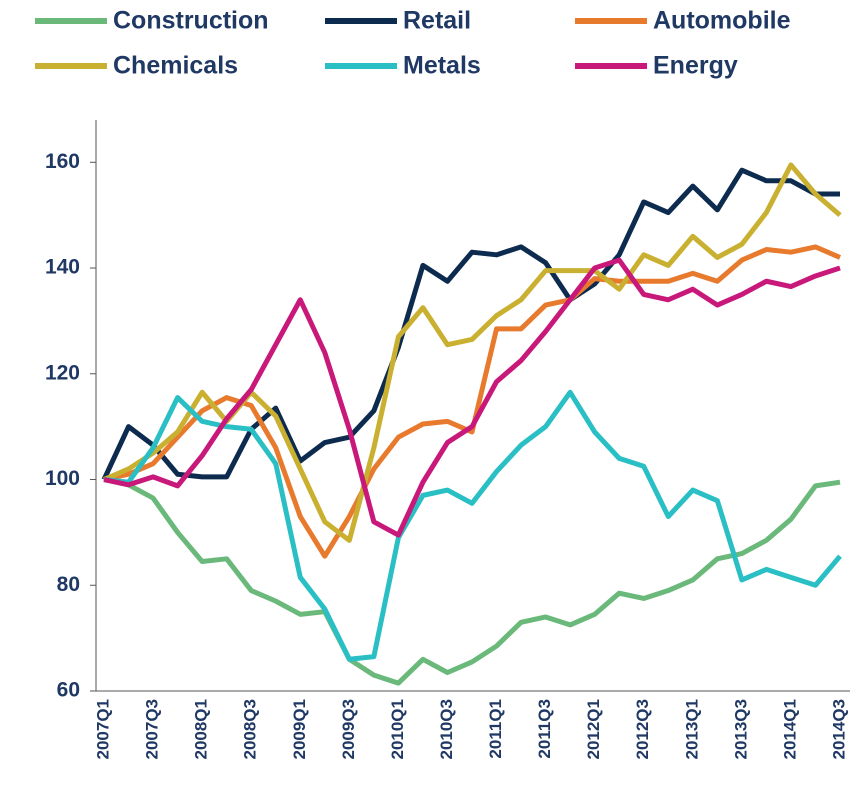  Describe the element at coordinates (299, 729) in the screenshot. I see `x-tick-label: 2009Q1` at that location.